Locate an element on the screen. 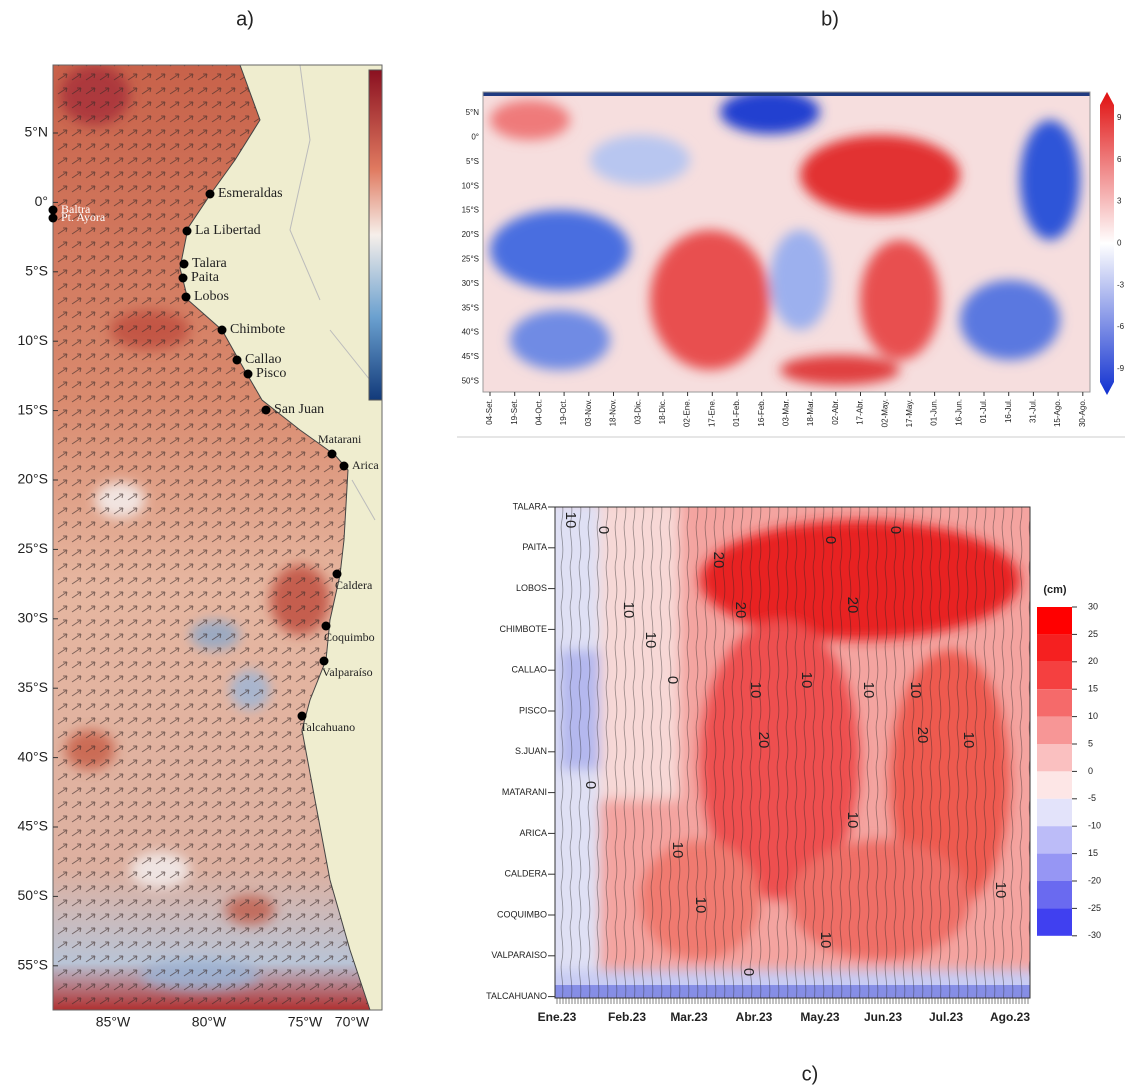 The height and width of the screenshot is (1088, 1125). place-label: Valparaíso is located at coordinates (347, 672).